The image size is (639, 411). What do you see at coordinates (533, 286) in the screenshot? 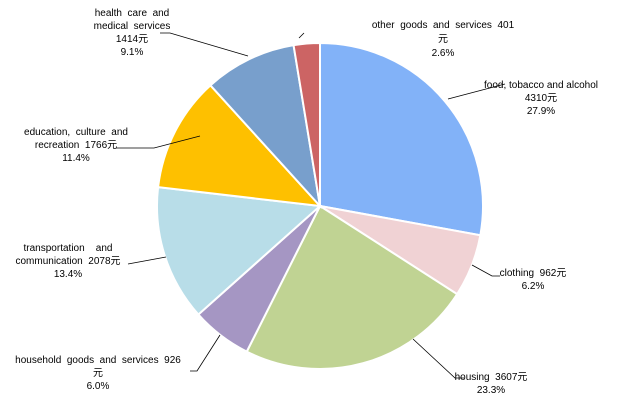
I see `slice-label-line: 6.2%` at bounding box center [533, 286].